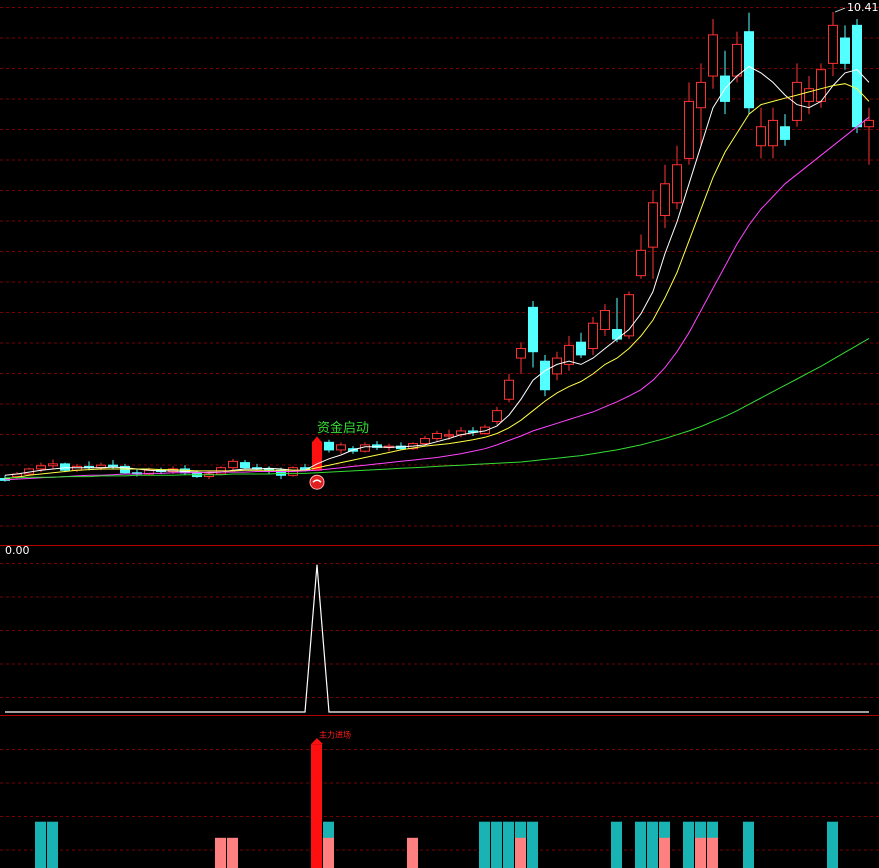 The image size is (879, 868). Describe the element at coordinates (840, 10) in the screenshot. I see `max-leader` at that location.